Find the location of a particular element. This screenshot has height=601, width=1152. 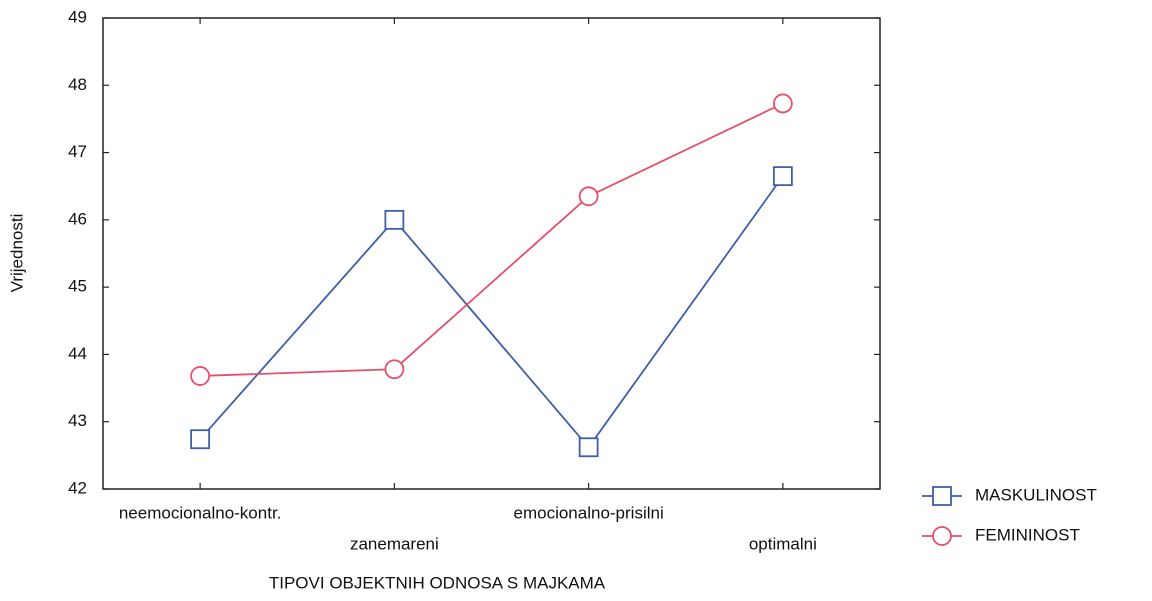

y-tick-label: 43 is located at coordinates (77, 420).